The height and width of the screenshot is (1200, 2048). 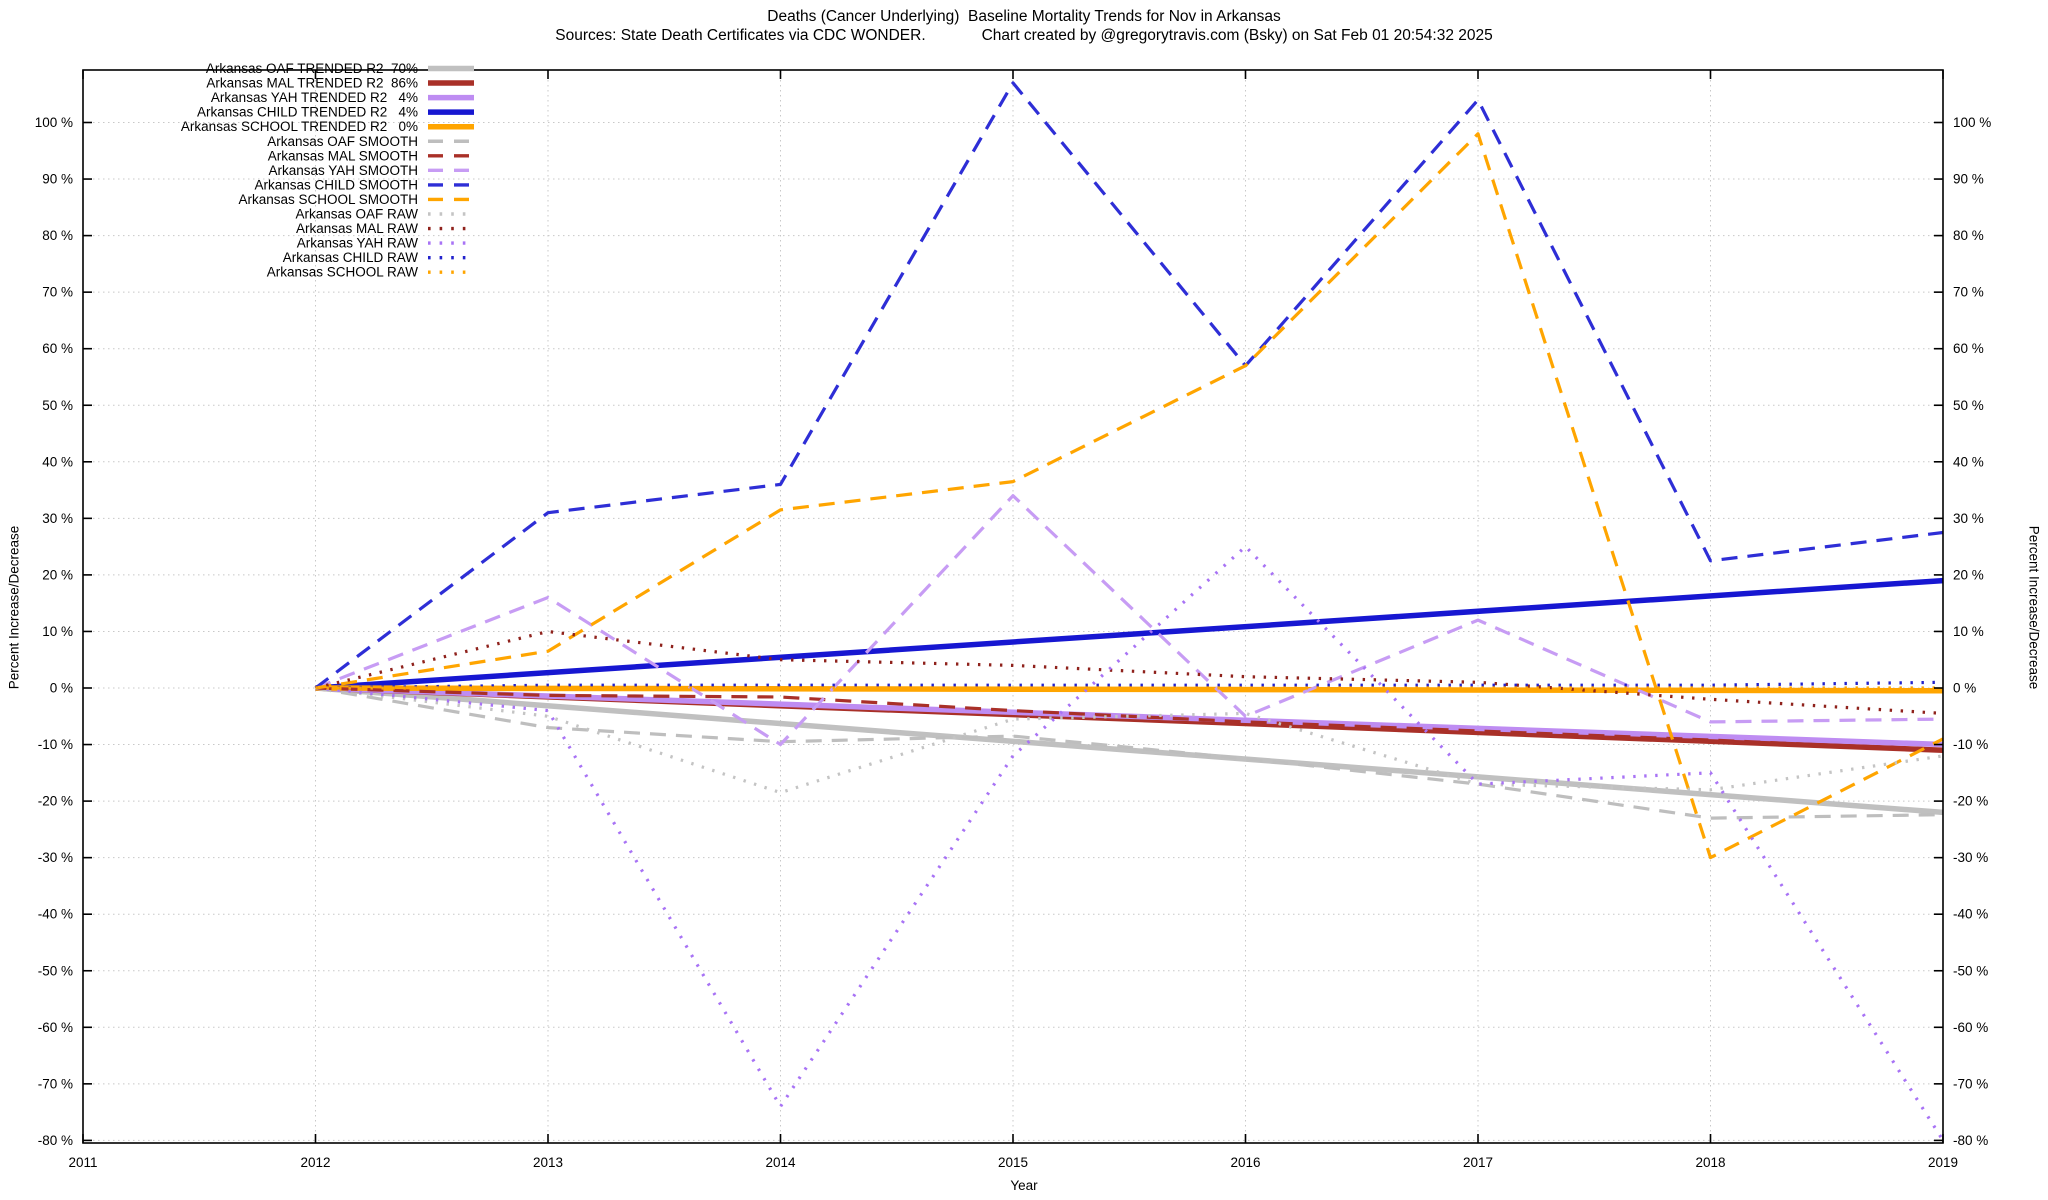 What do you see at coordinates (2034, 607) in the screenshot?
I see `y-axis-label-right: Percent Increase/Decrease` at bounding box center [2034, 607].